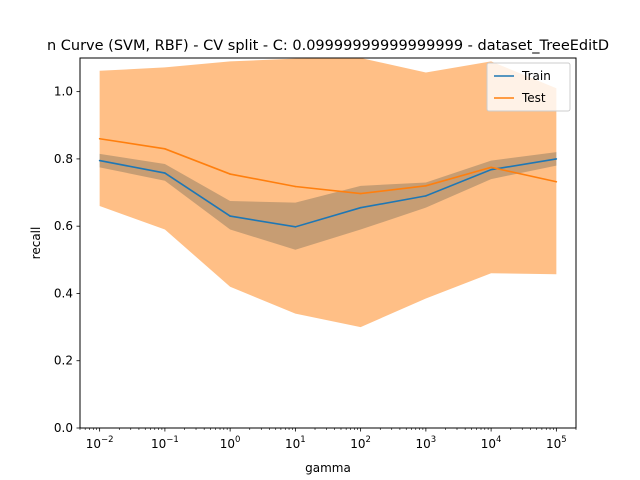 The image size is (640, 480). I want to click on x-tick-label: 10², so click(360, 443).